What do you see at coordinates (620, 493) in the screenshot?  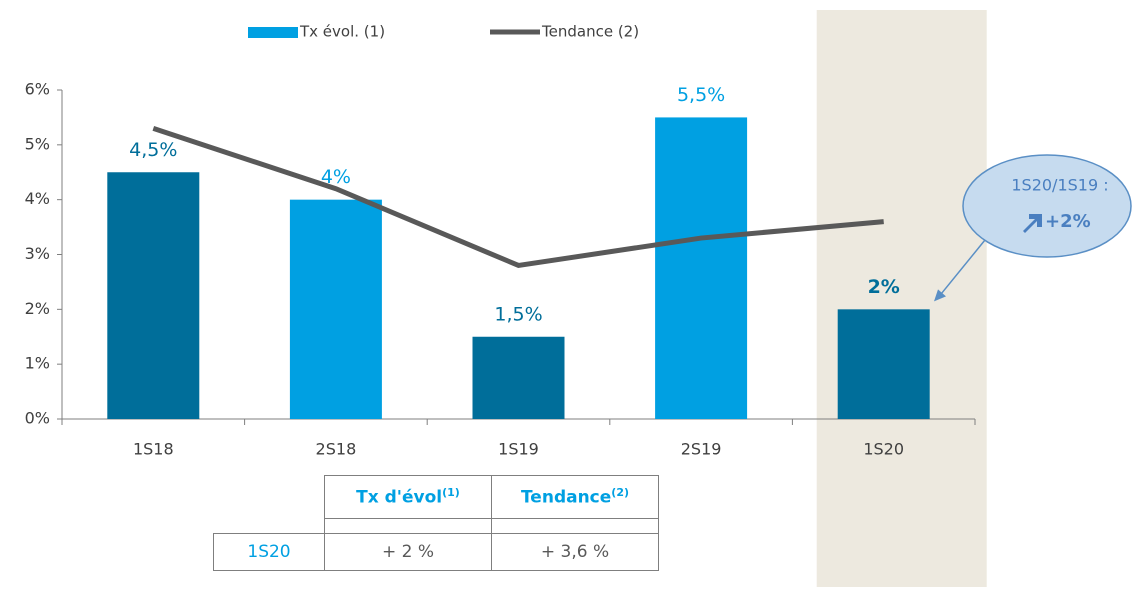 I see `header-sup: (2)` at bounding box center [620, 493].